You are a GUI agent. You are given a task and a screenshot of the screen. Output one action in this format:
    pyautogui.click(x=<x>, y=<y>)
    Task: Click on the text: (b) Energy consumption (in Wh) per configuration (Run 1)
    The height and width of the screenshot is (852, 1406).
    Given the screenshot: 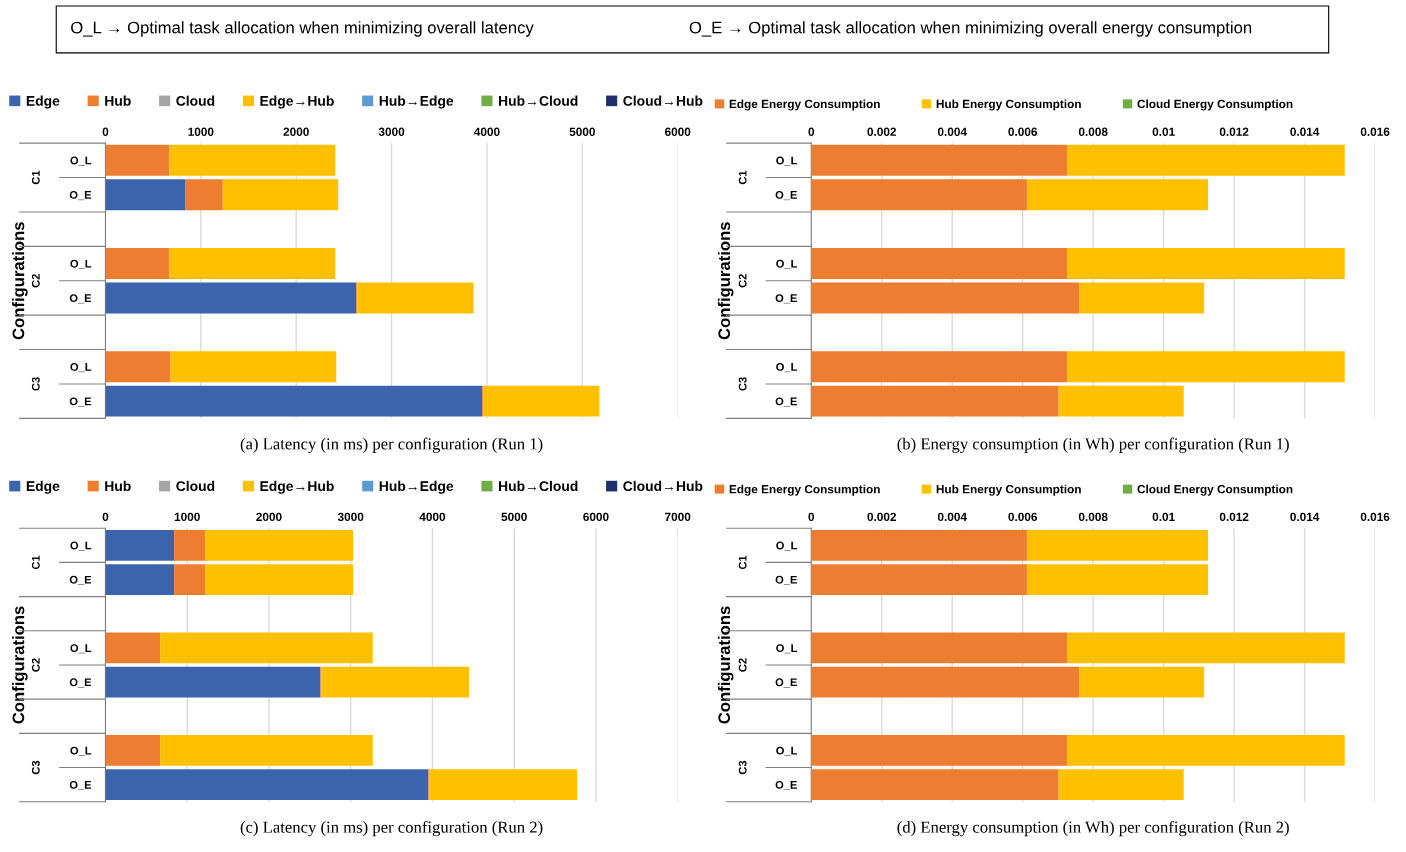 What is the action you would take?
    pyautogui.click(x=1093, y=445)
    